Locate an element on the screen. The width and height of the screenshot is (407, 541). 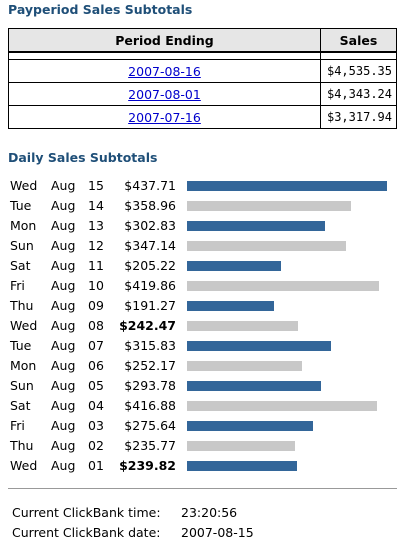
daily-amount: $191.27 is located at coordinates (150, 305).